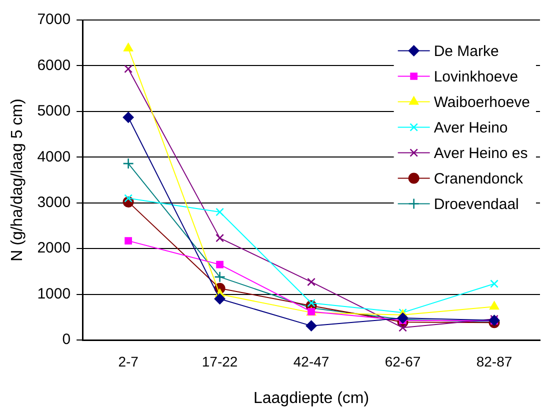  Describe the element at coordinates (311, 361) in the screenshot. I see `x-tick-label: 42-47` at that location.